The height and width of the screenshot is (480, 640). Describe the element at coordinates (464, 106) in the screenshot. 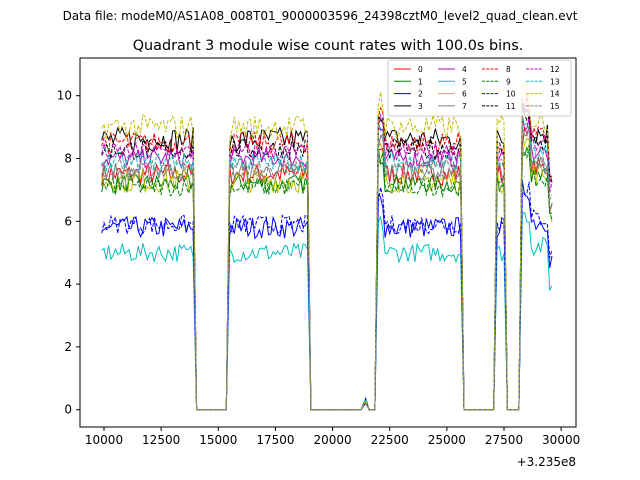

I see `legend-label-7: 7` at that location.